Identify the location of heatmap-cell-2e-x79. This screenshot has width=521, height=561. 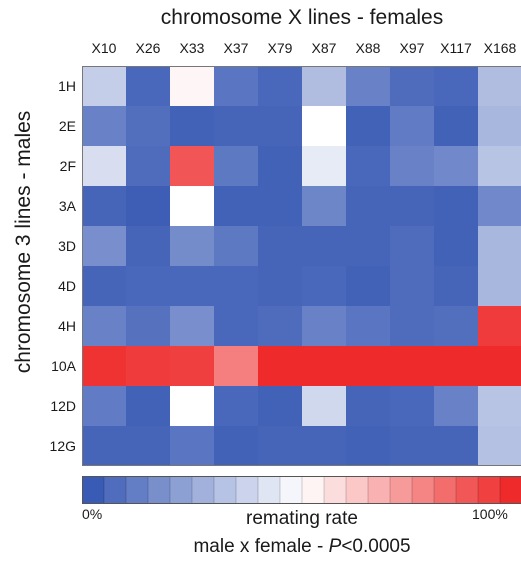
(280, 126).